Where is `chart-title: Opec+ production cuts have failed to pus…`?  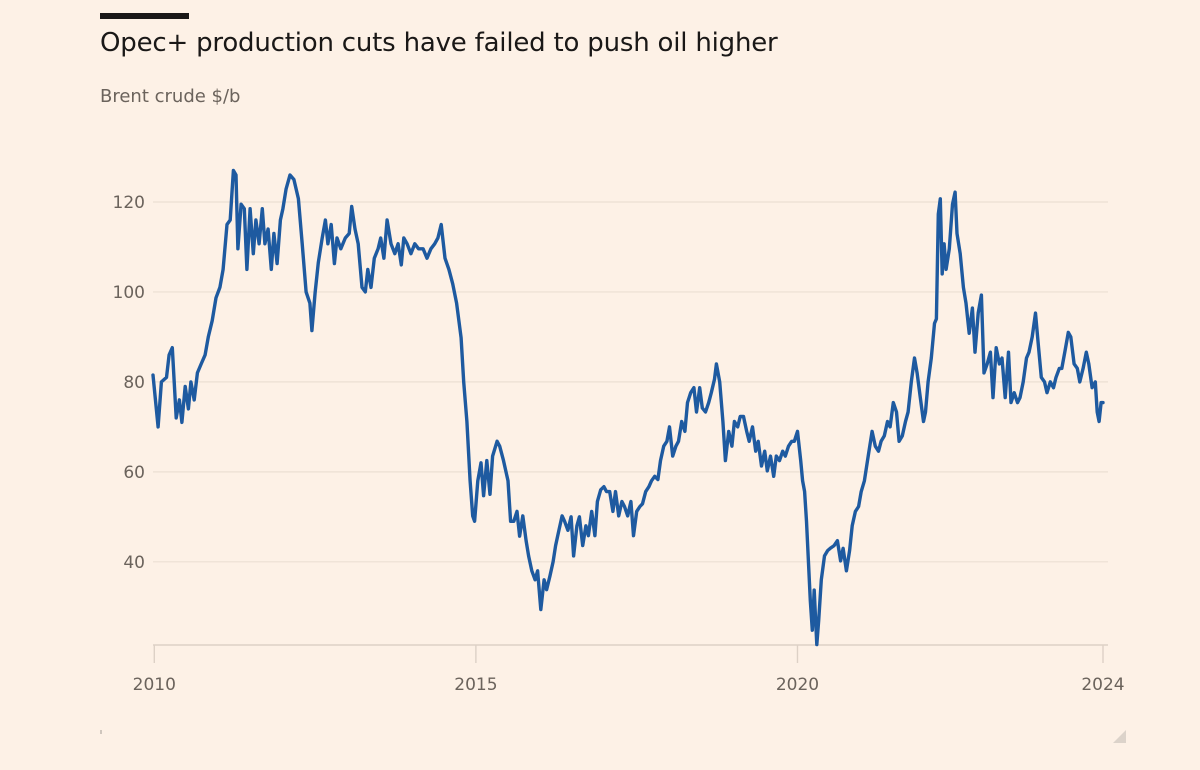 chart-title: Opec+ production cuts have failed to pus… is located at coordinates (439, 43).